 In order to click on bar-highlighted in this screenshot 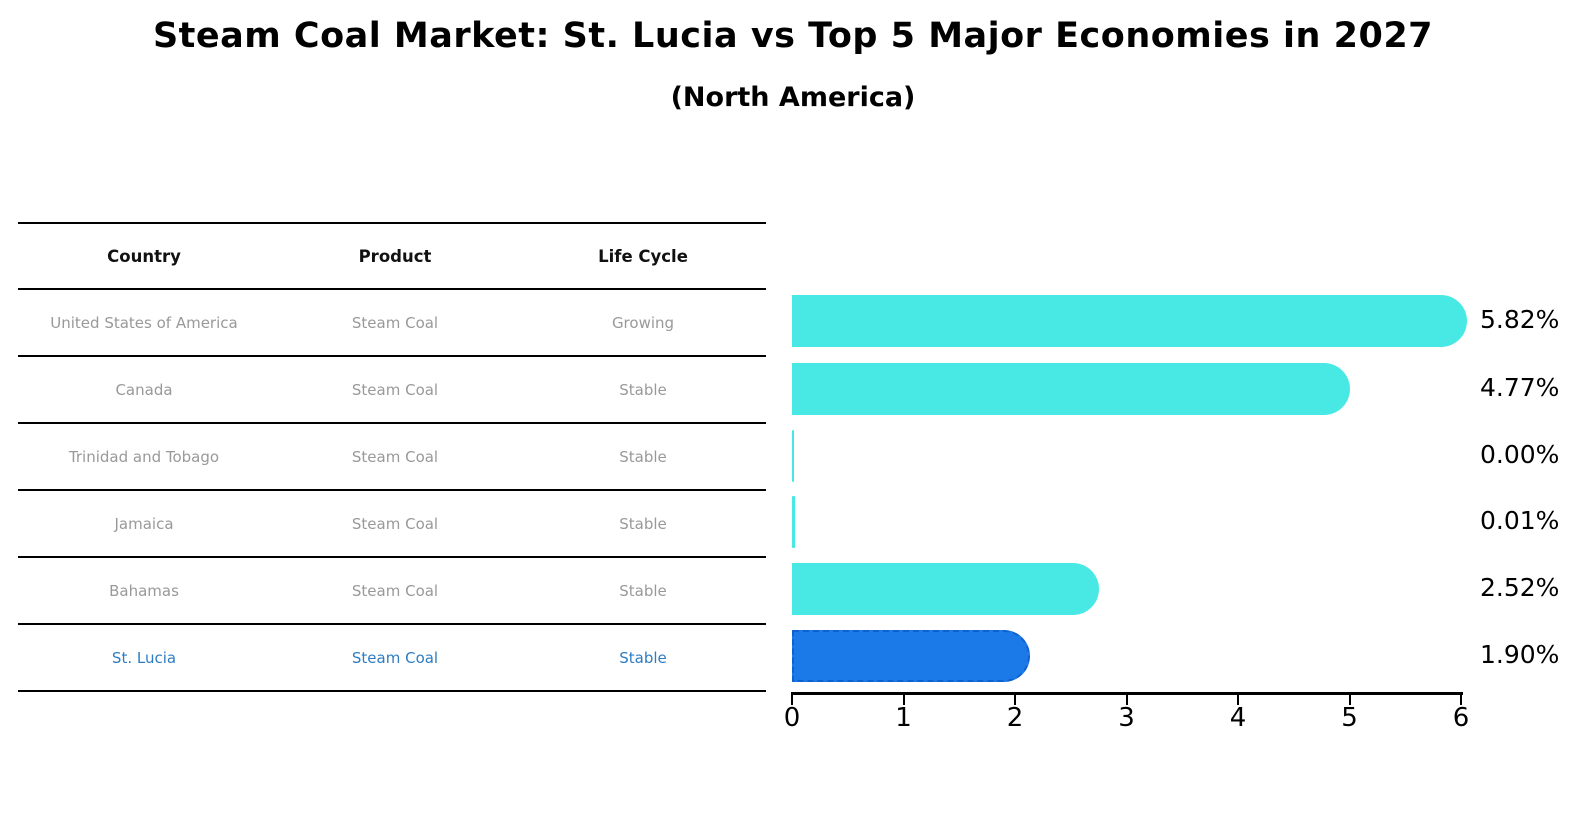, I will do `click(911, 656)`.